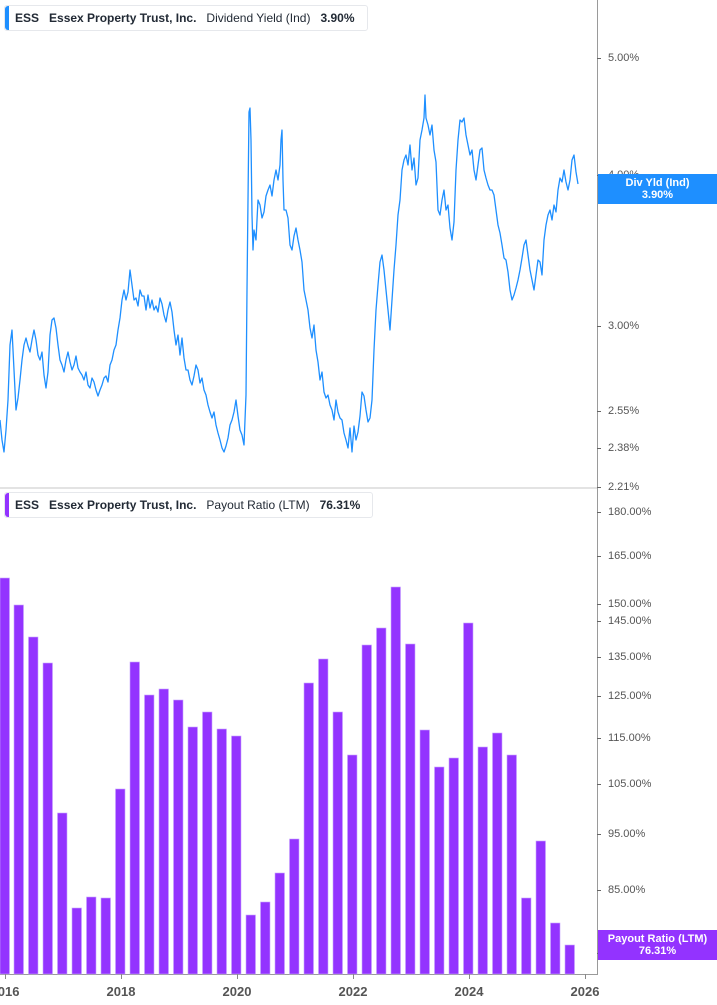  What do you see at coordinates (630, 604) in the screenshot?
I see `y-tick-label: 150.00%` at bounding box center [630, 604].